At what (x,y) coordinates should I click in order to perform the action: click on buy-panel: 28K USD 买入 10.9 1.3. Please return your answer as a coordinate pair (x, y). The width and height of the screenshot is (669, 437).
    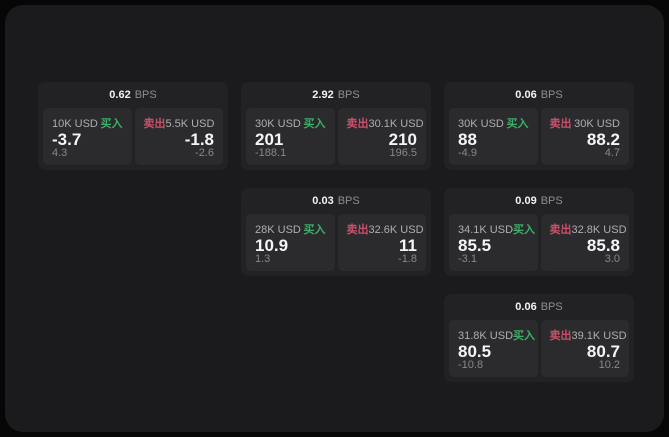
    Looking at the image, I should click on (290, 242).